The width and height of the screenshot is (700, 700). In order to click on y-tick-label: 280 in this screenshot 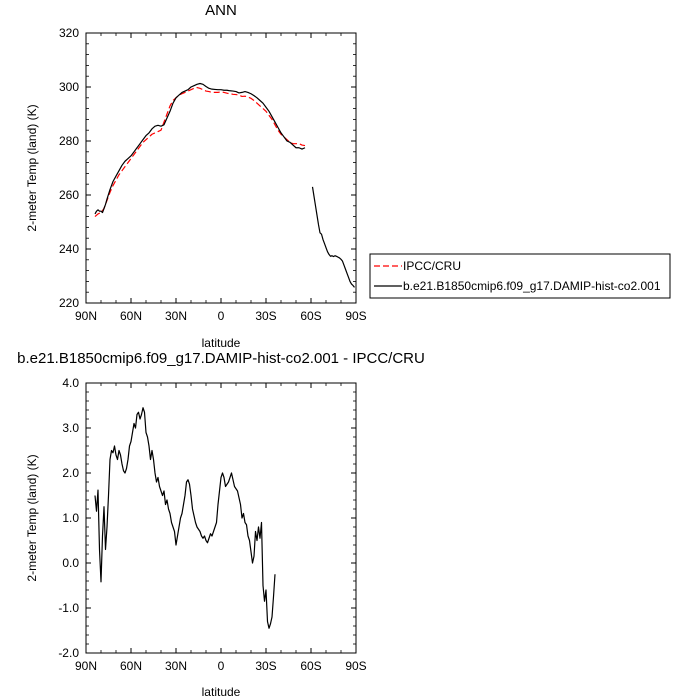, I will do `click(69, 141)`.